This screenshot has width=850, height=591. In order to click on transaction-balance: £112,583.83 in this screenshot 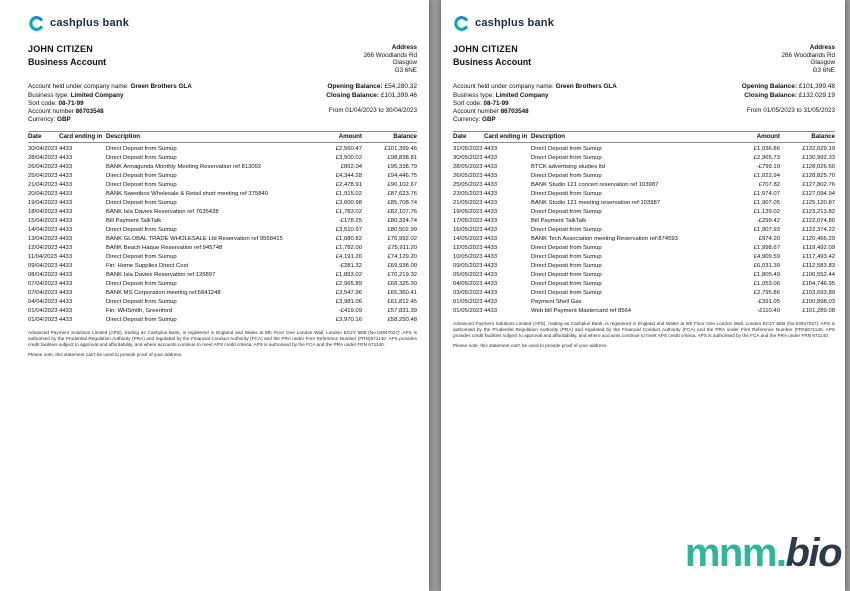, I will do `click(818, 266)`.